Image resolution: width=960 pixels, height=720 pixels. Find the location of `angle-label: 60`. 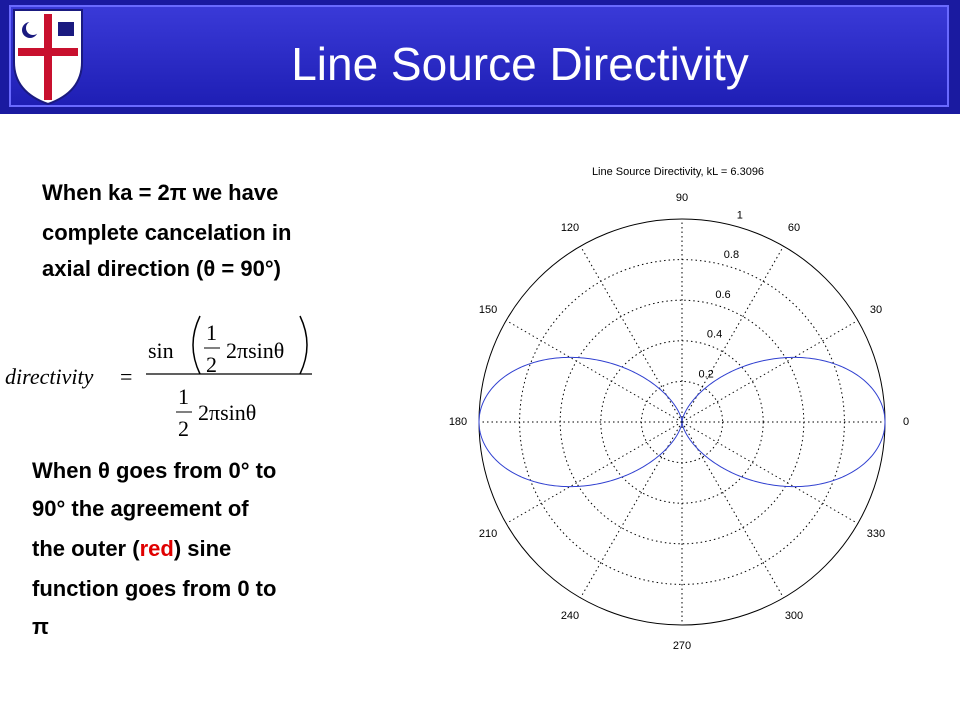

angle-label: 60 is located at coordinates (794, 228).